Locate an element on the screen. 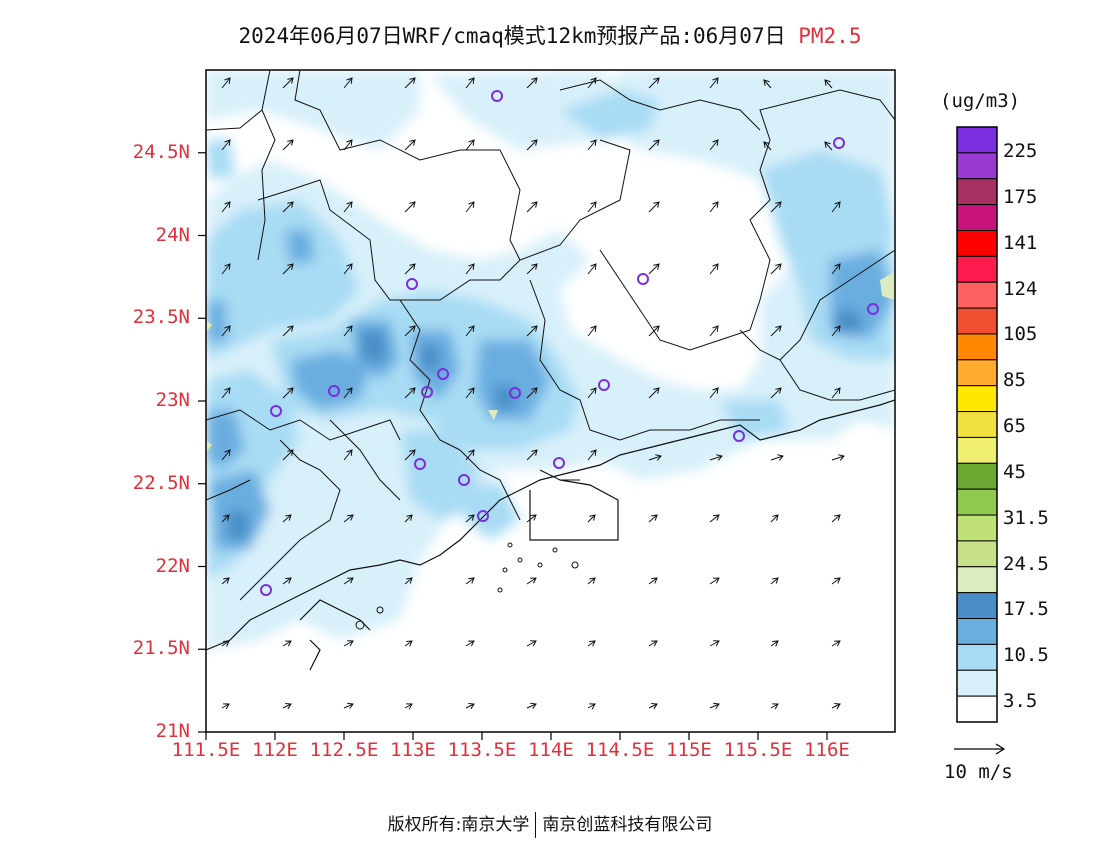 This screenshot has height=850, width=1100. legend-label: 45 is located at coordinates (1014, 472).